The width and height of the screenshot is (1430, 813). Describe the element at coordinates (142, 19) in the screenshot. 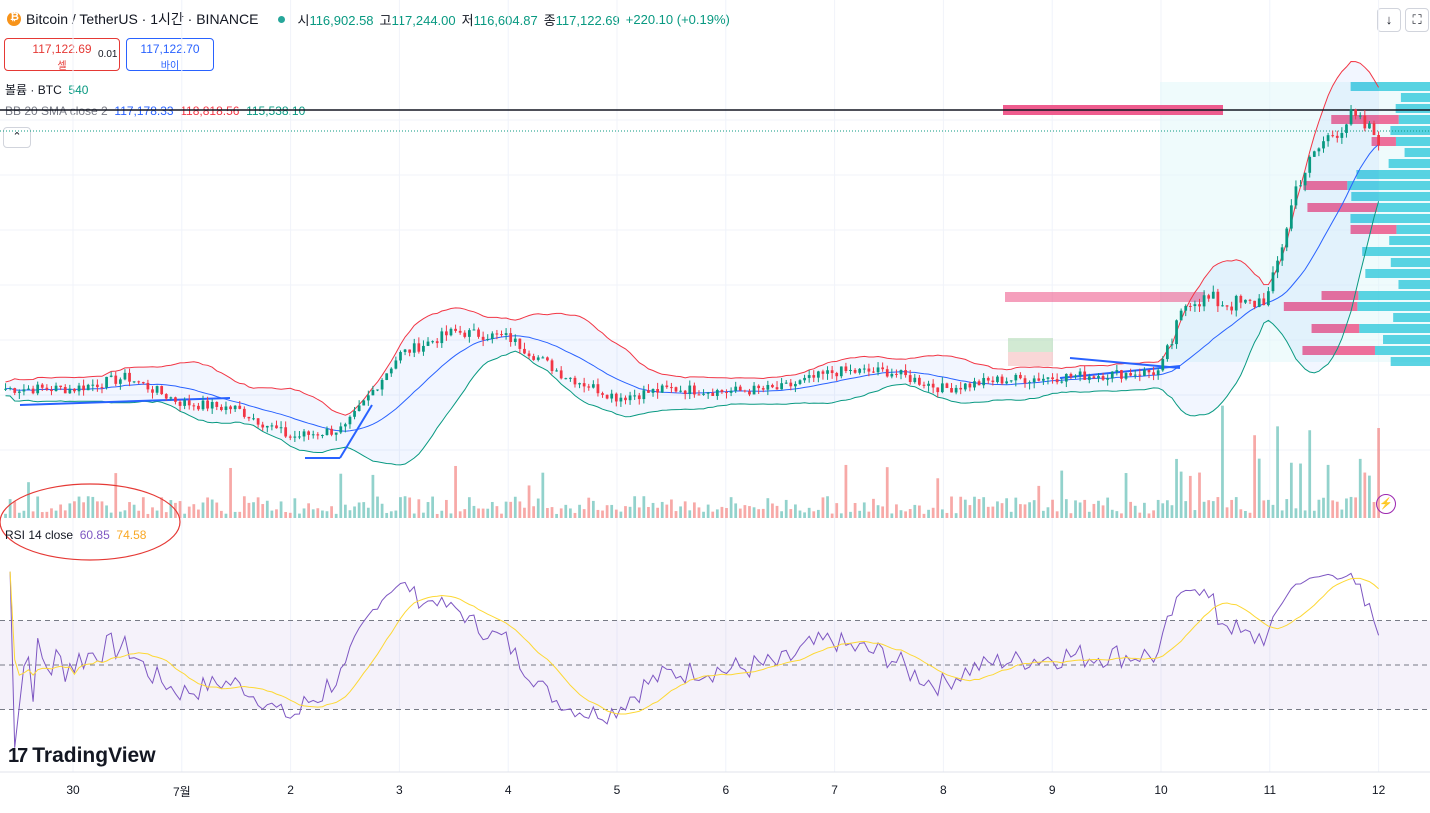

I see `symbol-title: Bitcoin / TetherUS · 1시간 · BINANCE` at that location.